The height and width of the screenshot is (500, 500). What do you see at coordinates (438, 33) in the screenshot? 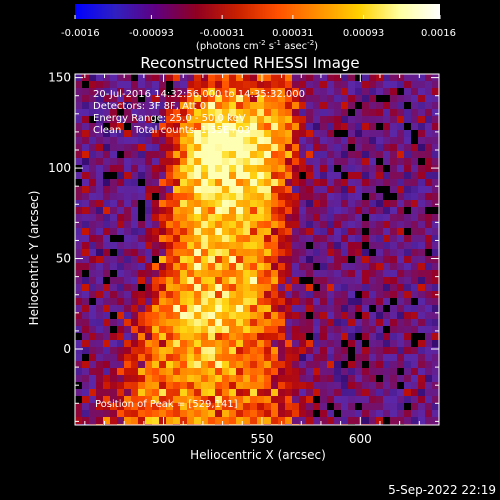
I see `colorbar-tick-label: 0.0016` at bounding box center [438, 33].